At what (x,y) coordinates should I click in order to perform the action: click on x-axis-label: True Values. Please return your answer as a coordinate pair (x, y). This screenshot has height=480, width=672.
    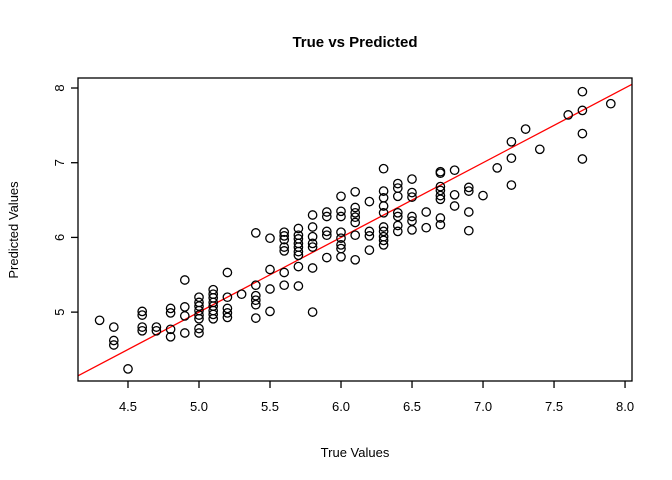
    Looking at the image, I should click on (355, 452).